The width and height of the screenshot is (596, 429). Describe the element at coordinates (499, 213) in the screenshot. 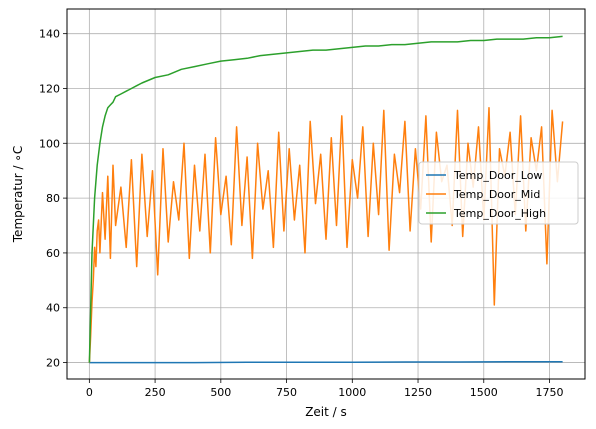

I see `legend-label-high: Temp_Door_High` at that location.